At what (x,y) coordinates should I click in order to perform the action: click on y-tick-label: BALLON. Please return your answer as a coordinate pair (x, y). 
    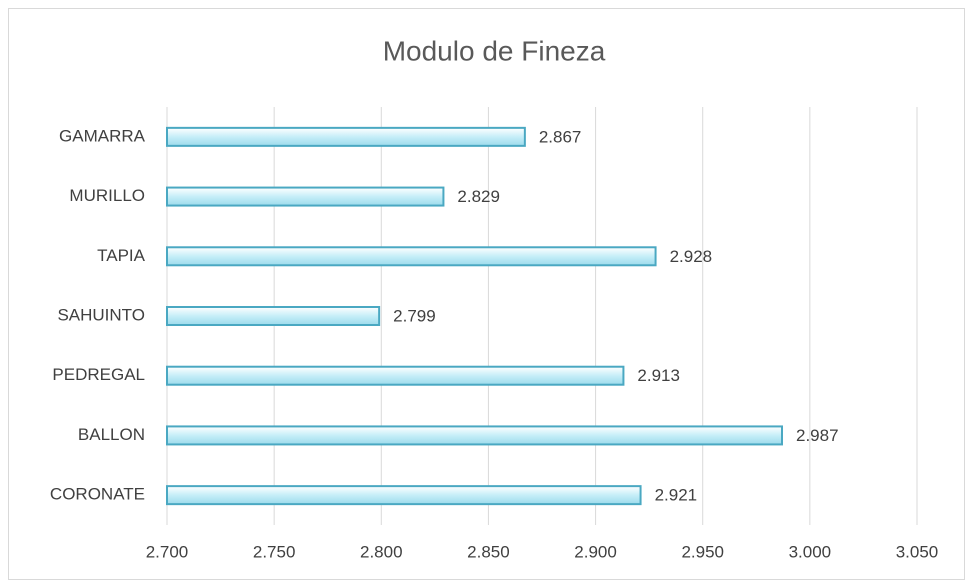
    Looking at the image, I should click on (111, 434).